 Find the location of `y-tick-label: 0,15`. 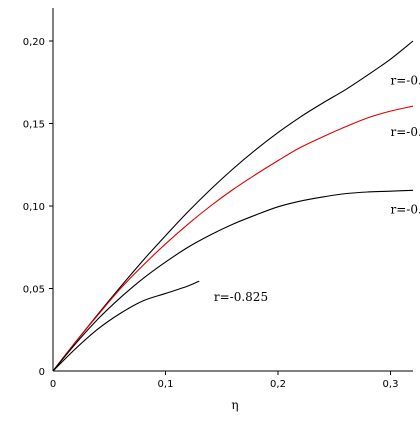

y-tick-label: 0,15 is located at coordinates (34, 125).